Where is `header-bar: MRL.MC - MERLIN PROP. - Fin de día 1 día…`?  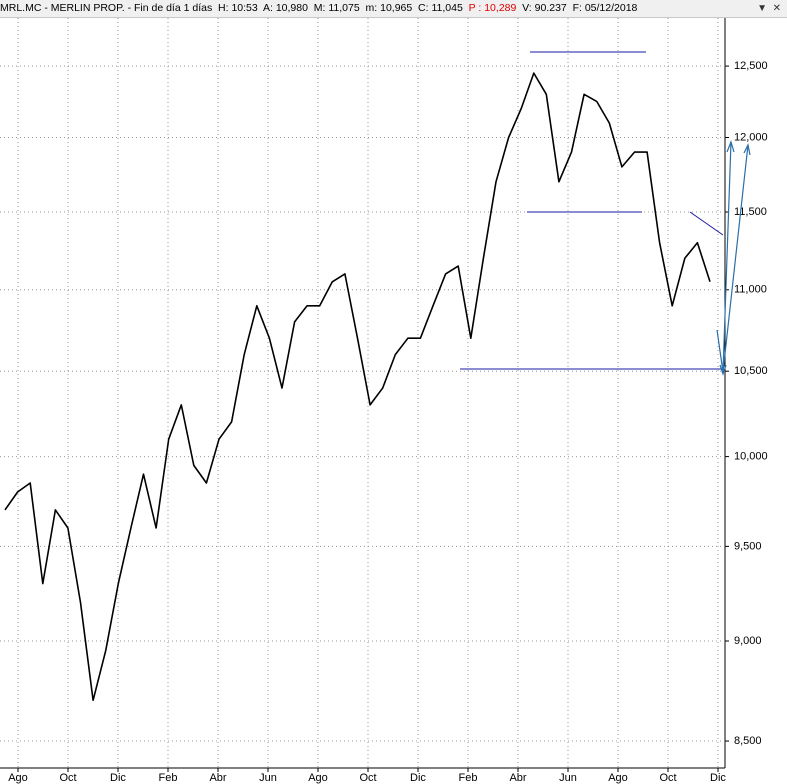 header-bar: MRL.MC - MERLIN PROP. - Fin de día 1 día… is located at coordinates (393, 9).